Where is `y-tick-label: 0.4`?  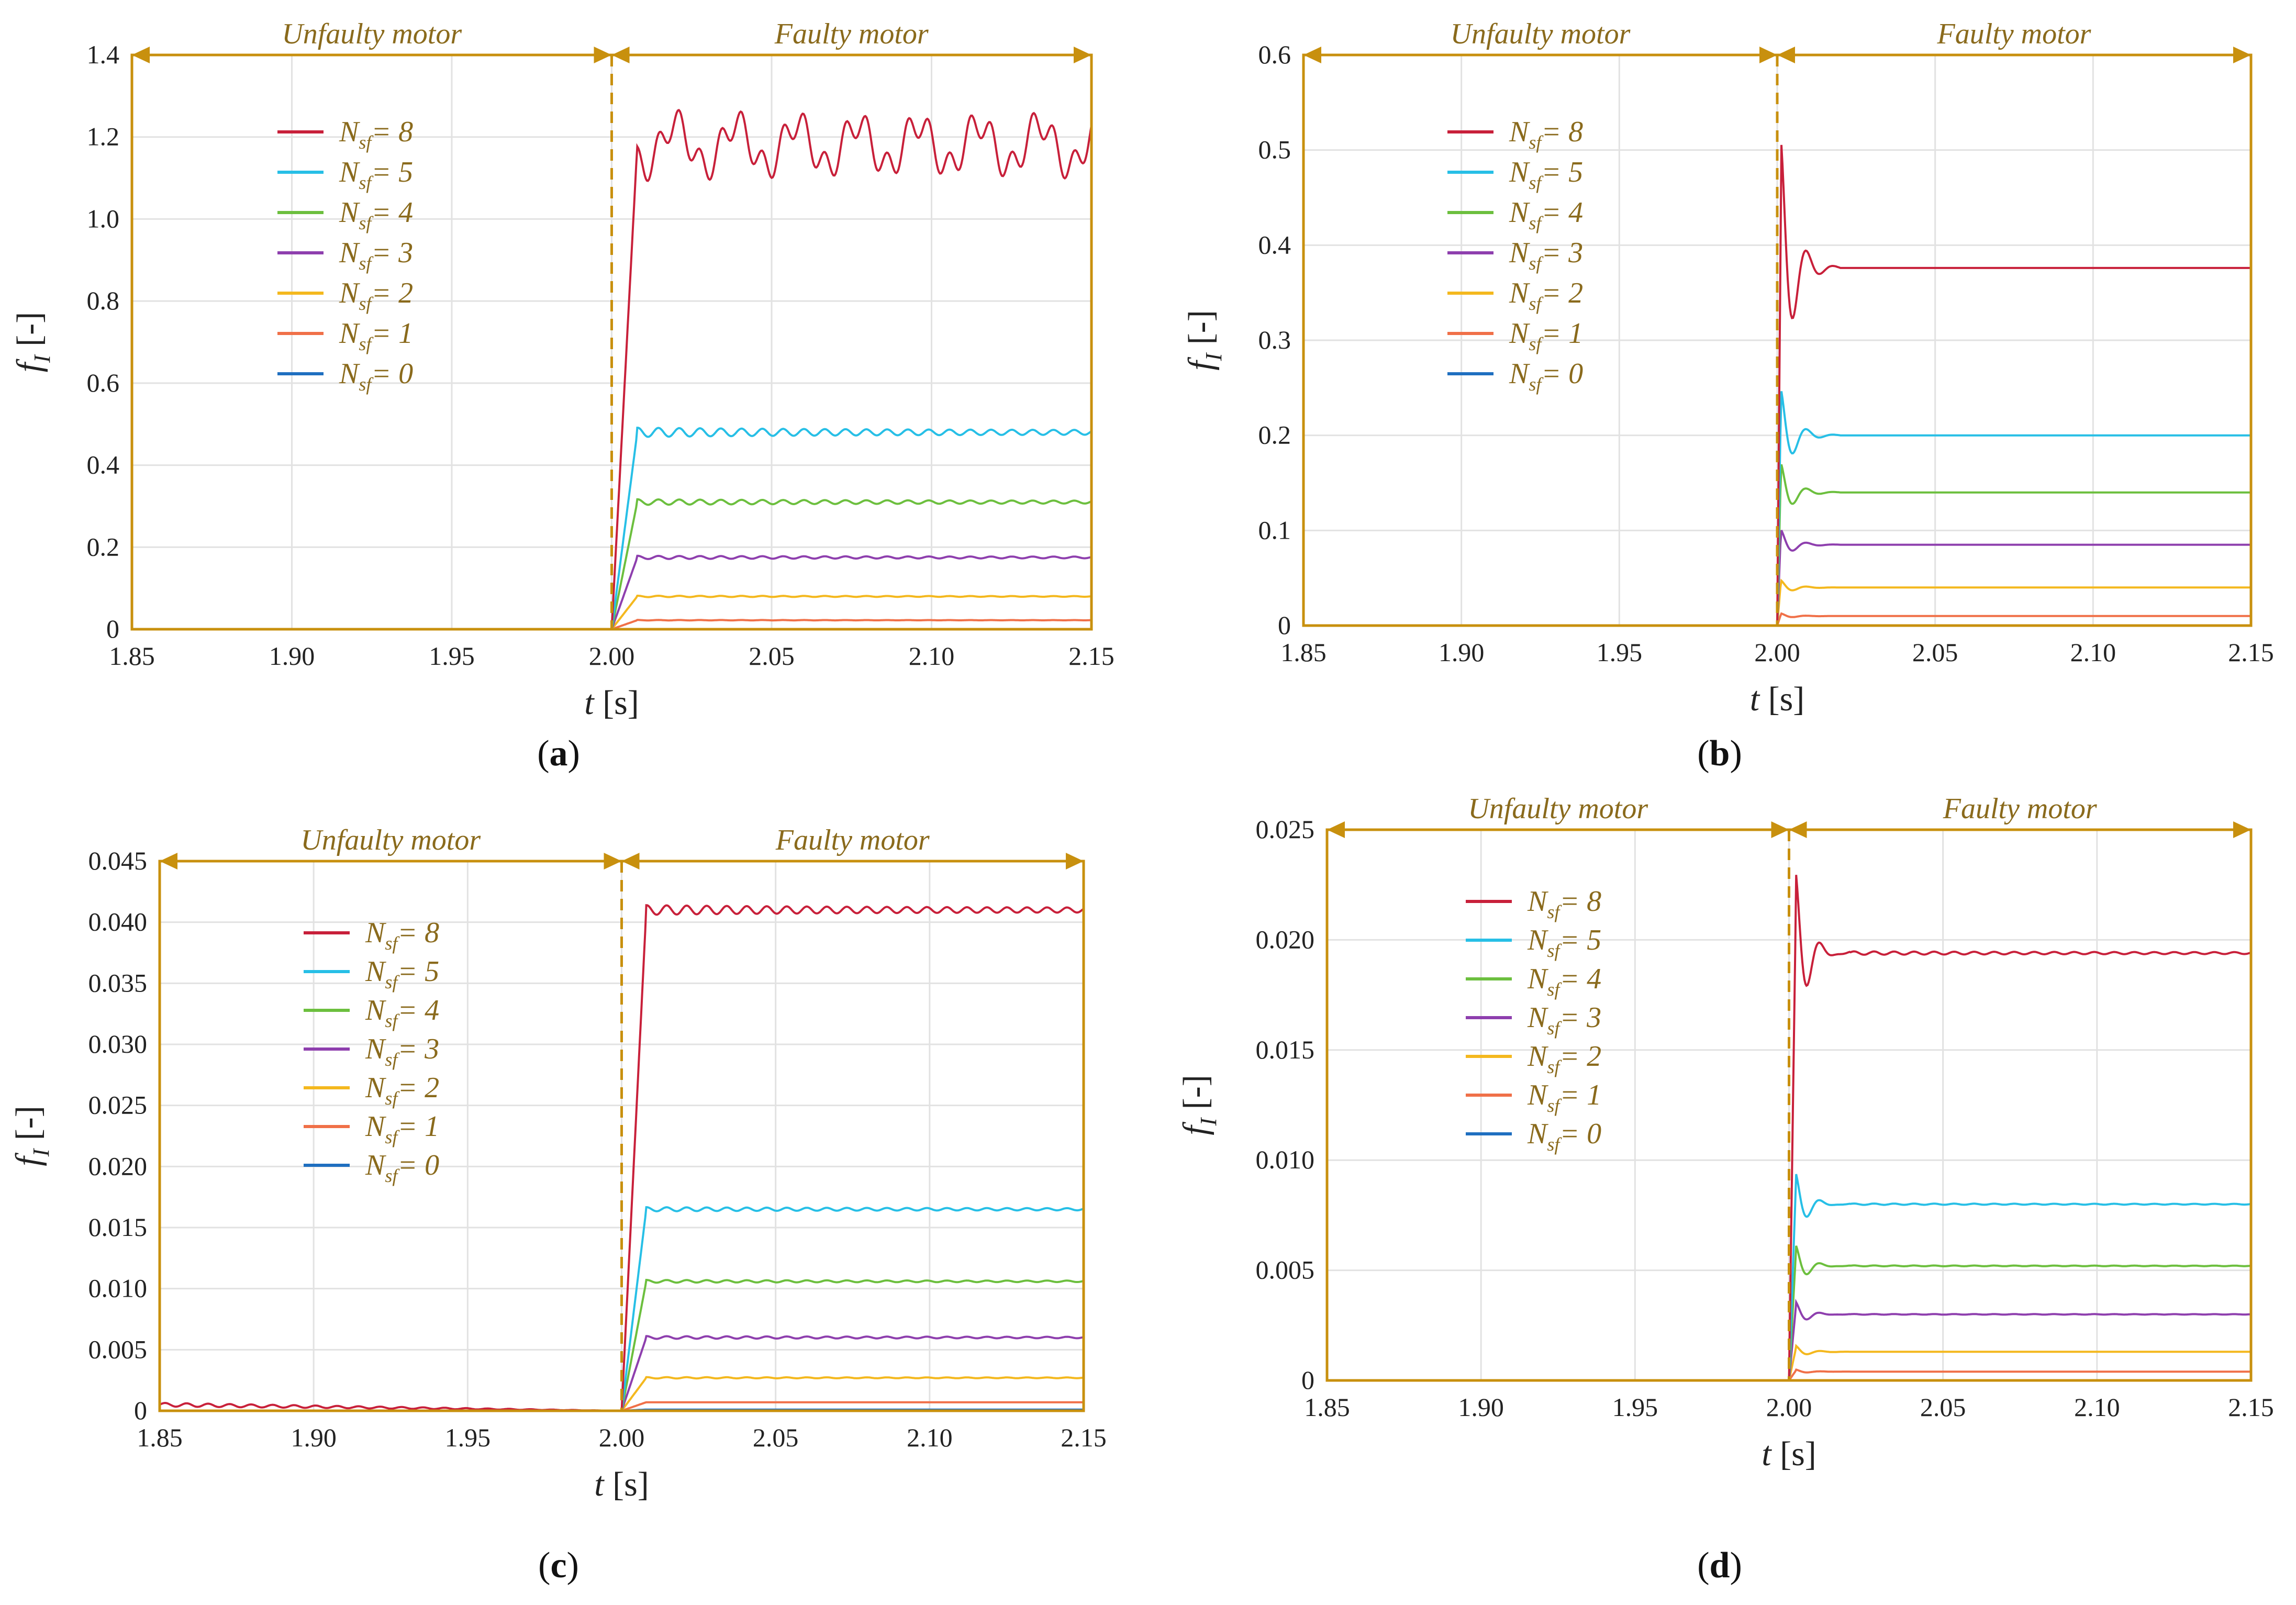 y-tick-label: 0.4 is located at coordinates (103, 465).